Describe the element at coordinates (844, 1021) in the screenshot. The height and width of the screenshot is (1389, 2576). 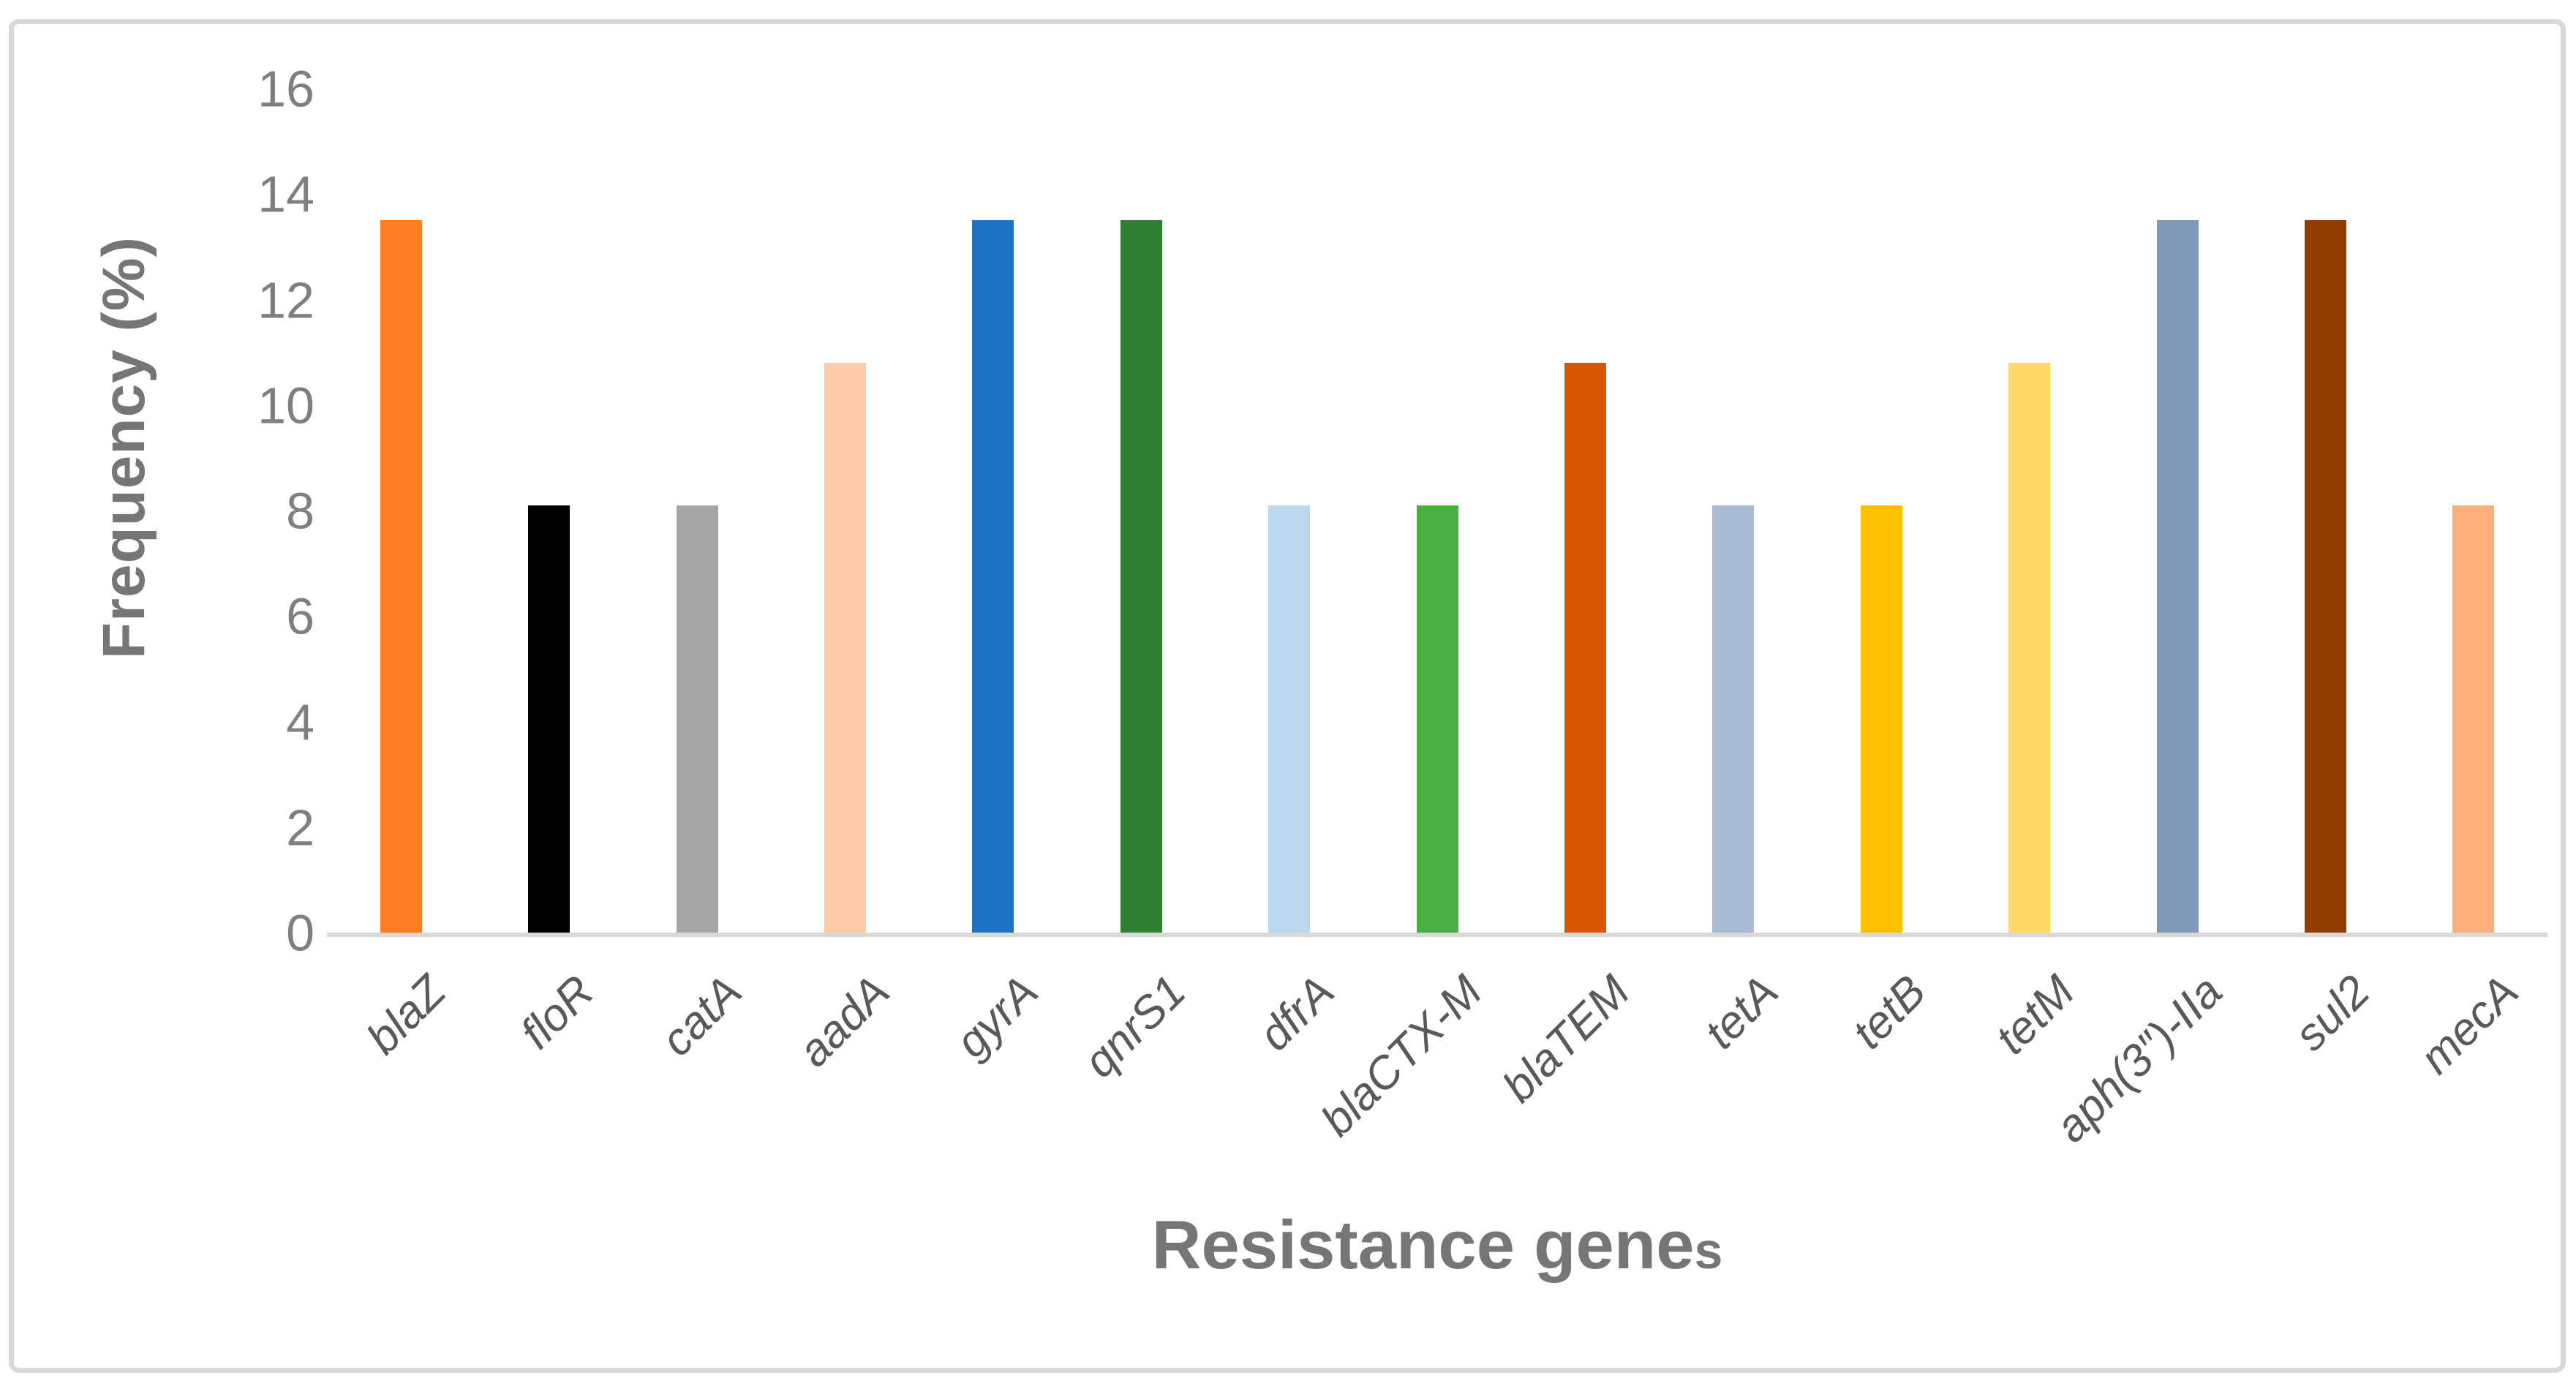
I see `x-label-aadA: aadA` at that location.